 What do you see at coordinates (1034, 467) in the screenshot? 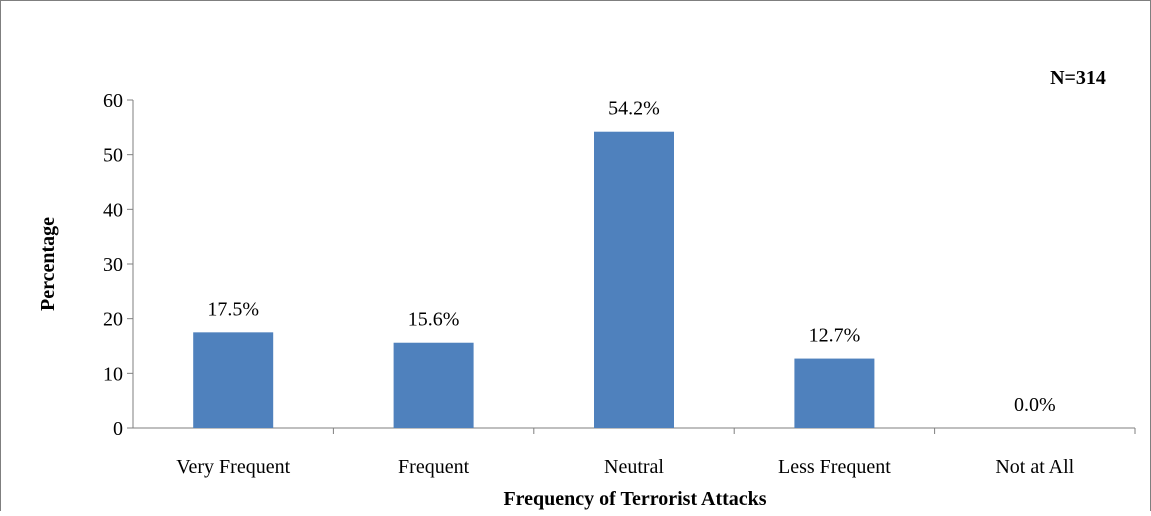
I see `x-category-label: Not at All` at bounding box center [1034, 467].